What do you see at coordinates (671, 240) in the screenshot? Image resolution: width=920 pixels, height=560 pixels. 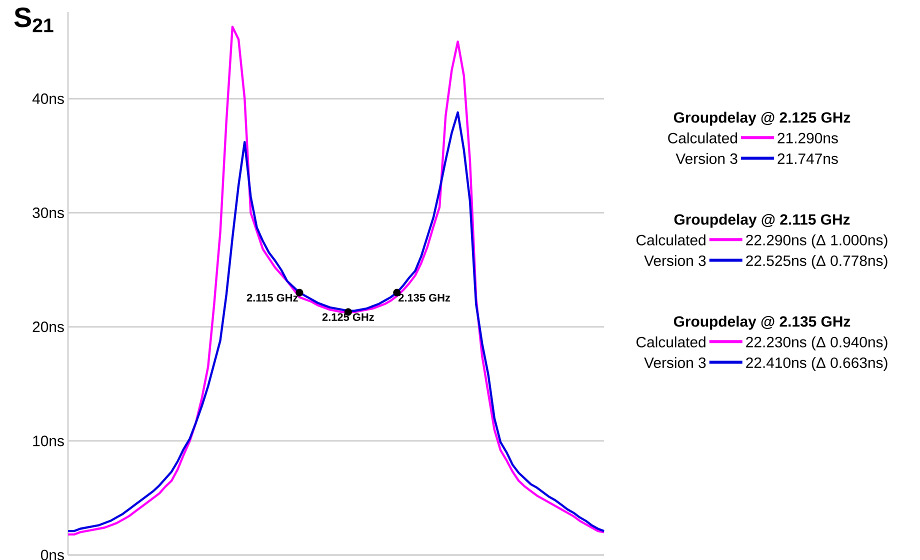 I see `legend-label: Calculated` at bounding box center [671, 240].